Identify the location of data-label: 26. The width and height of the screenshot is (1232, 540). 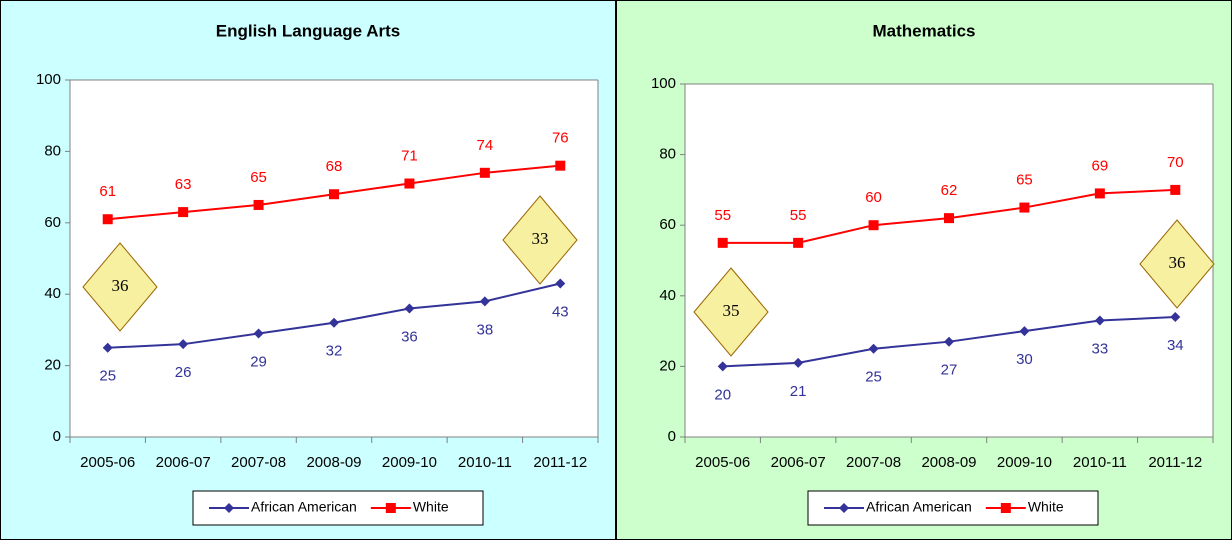
(183, 372).